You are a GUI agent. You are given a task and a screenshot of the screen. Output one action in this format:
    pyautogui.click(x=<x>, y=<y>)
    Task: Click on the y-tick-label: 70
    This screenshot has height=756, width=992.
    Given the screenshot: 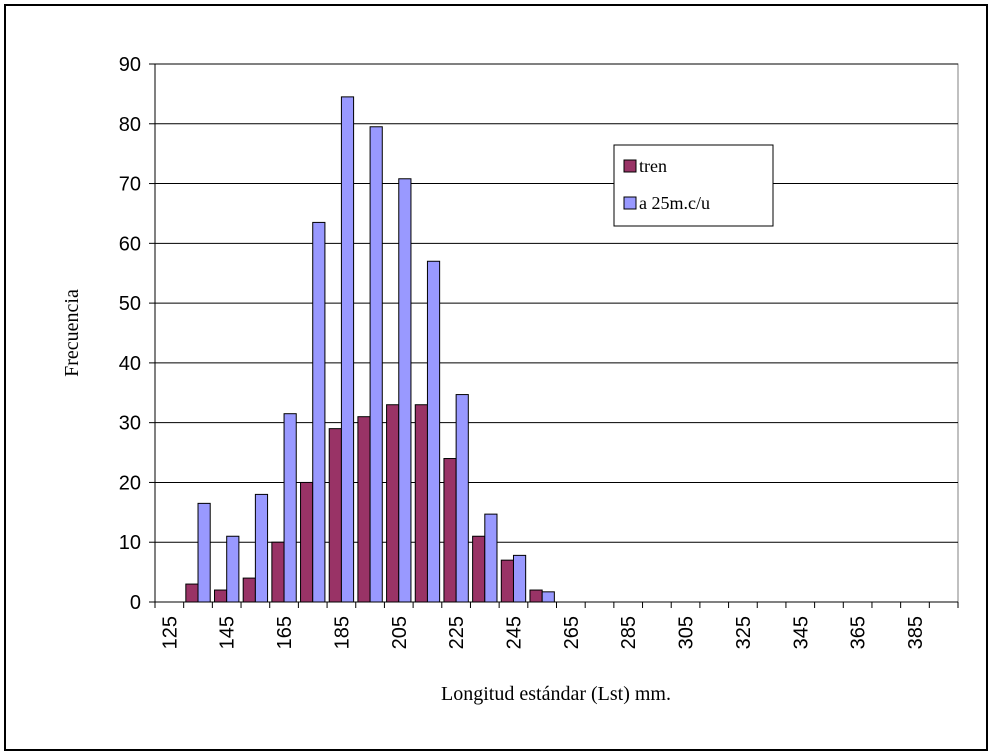 What is the action you would take?
    pyautogui.click(x=130, y=185)
    